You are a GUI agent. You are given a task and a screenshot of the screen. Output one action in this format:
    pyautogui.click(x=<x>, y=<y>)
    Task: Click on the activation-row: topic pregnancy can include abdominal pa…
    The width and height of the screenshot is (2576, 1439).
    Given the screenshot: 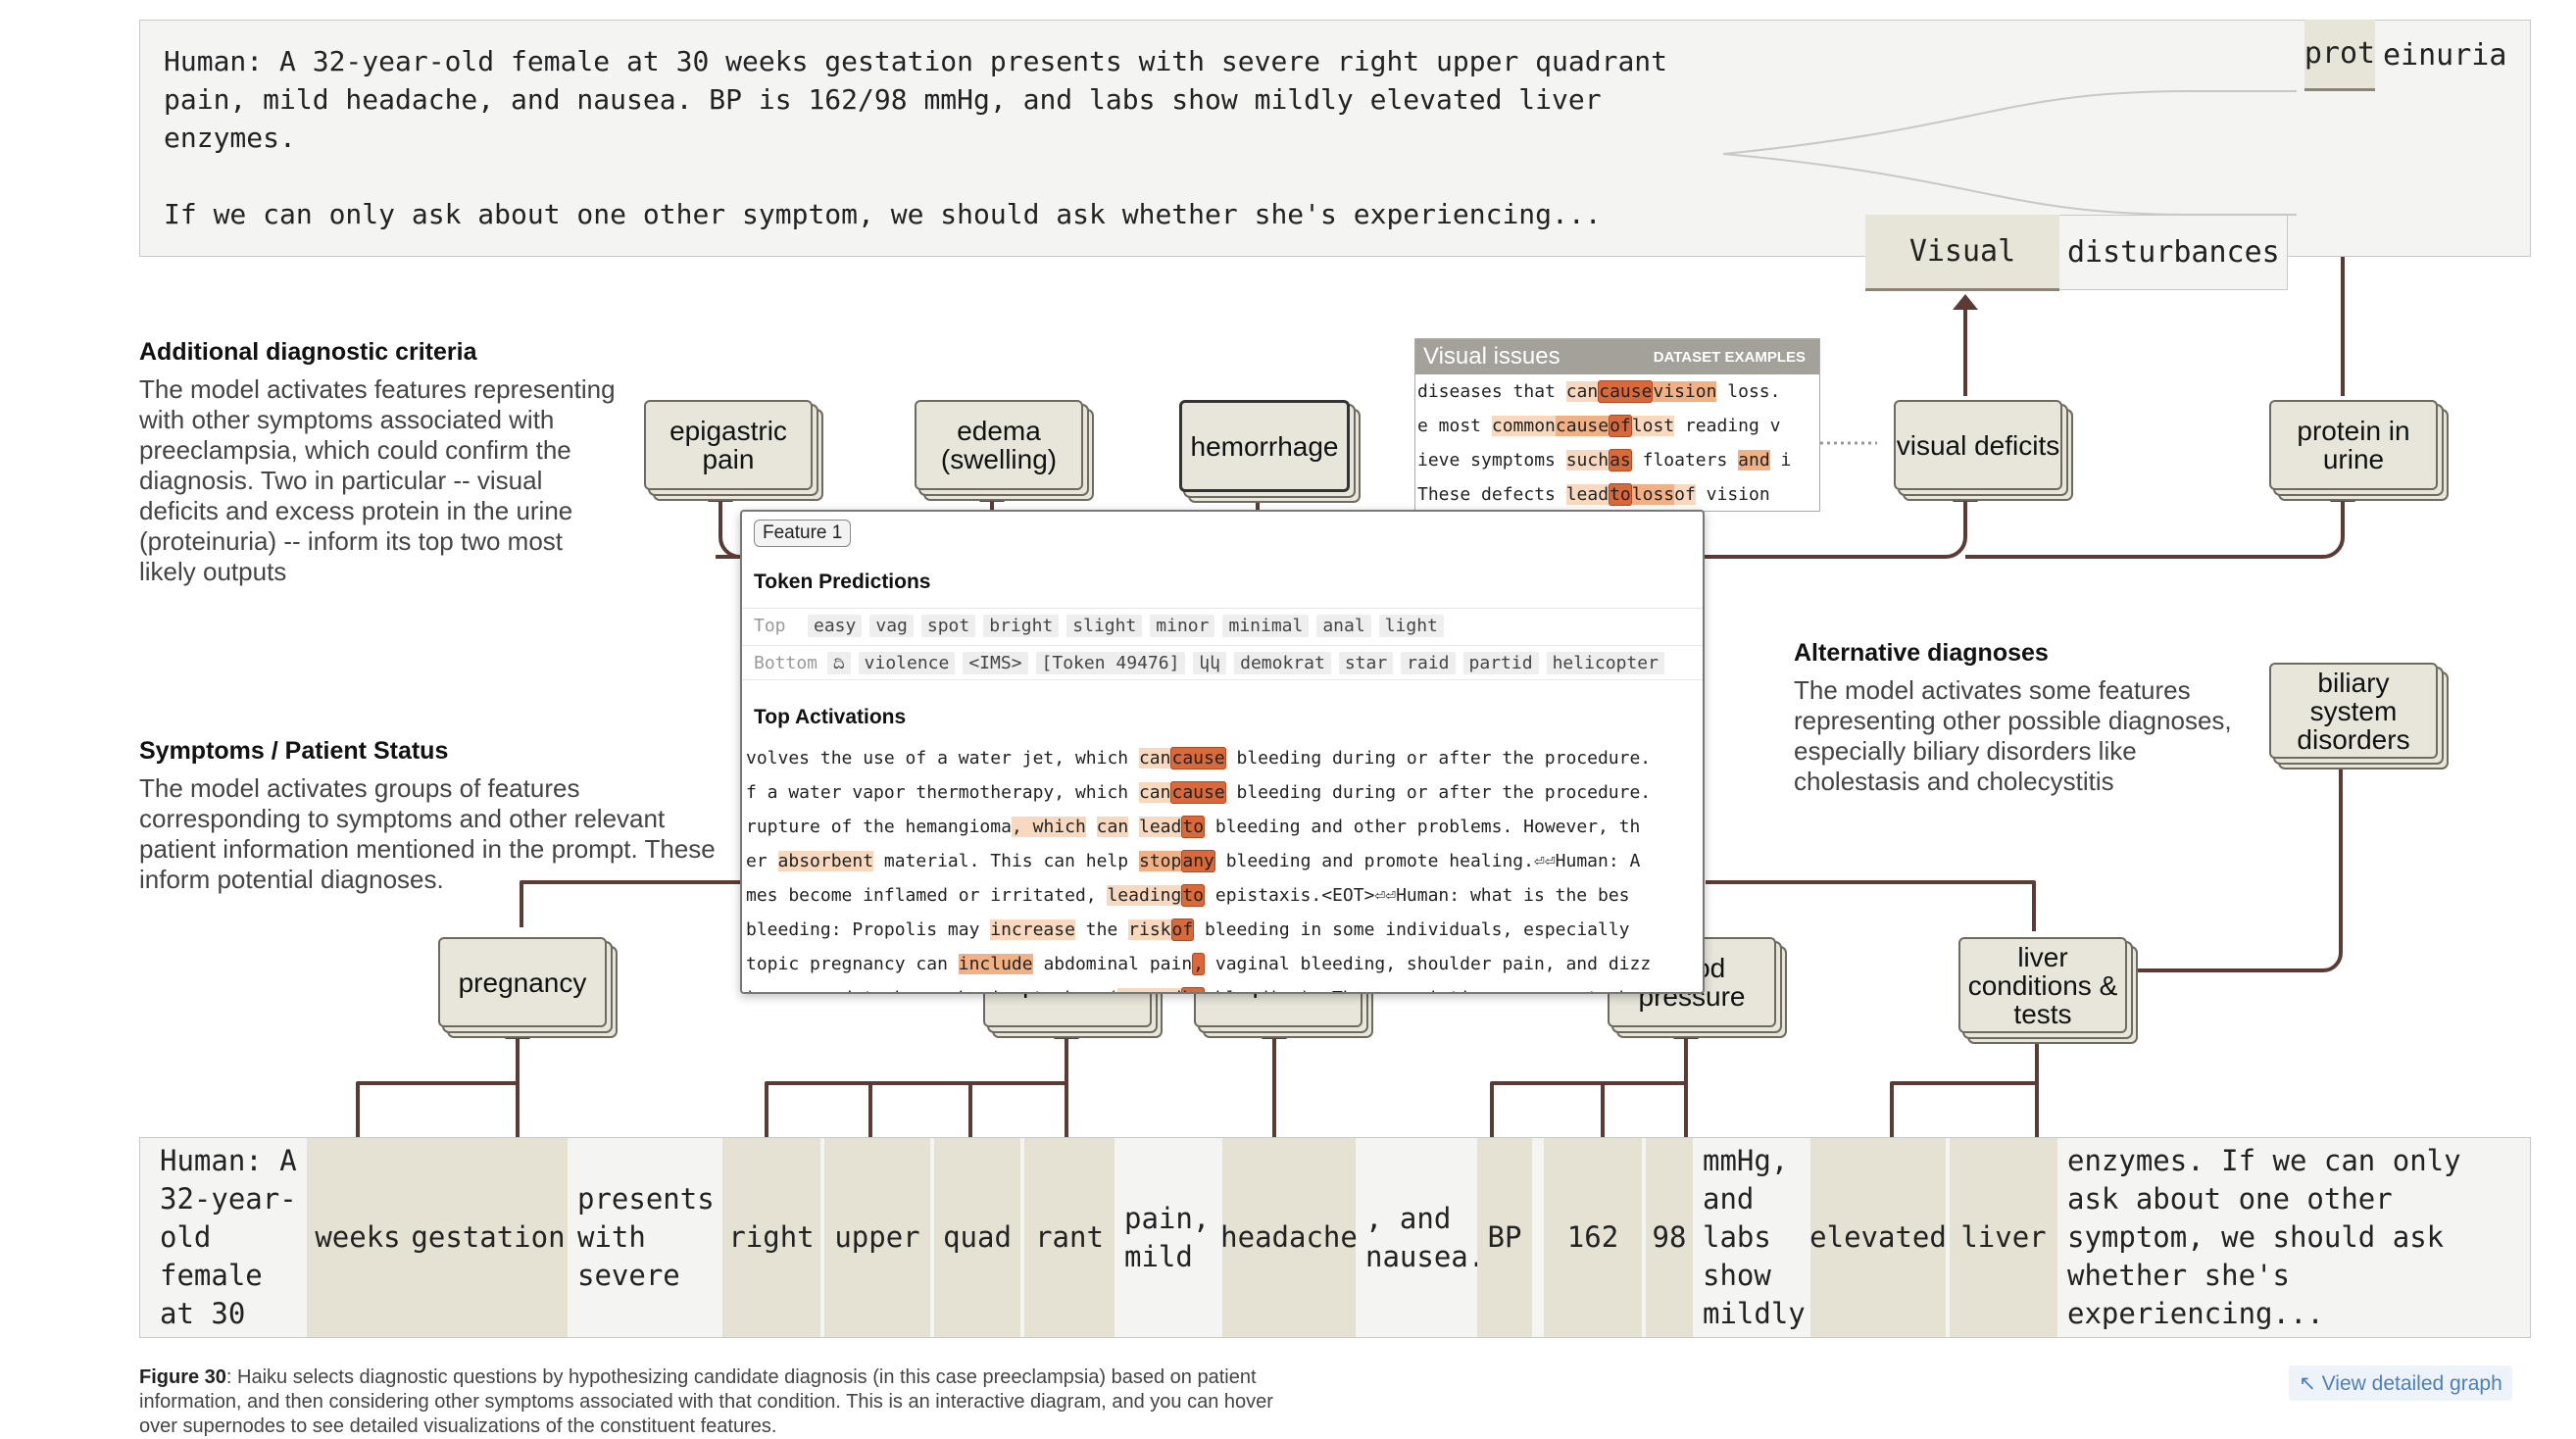 What is the action you would take?
    pyautogui.click(x=1221, y=964)
    